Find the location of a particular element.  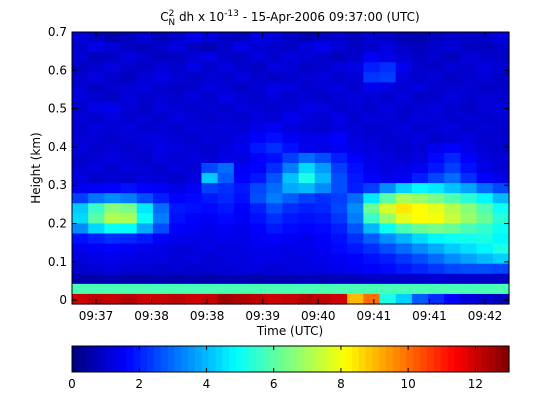

y-tick-label: 0.7 is located at coordinates (57, 32).